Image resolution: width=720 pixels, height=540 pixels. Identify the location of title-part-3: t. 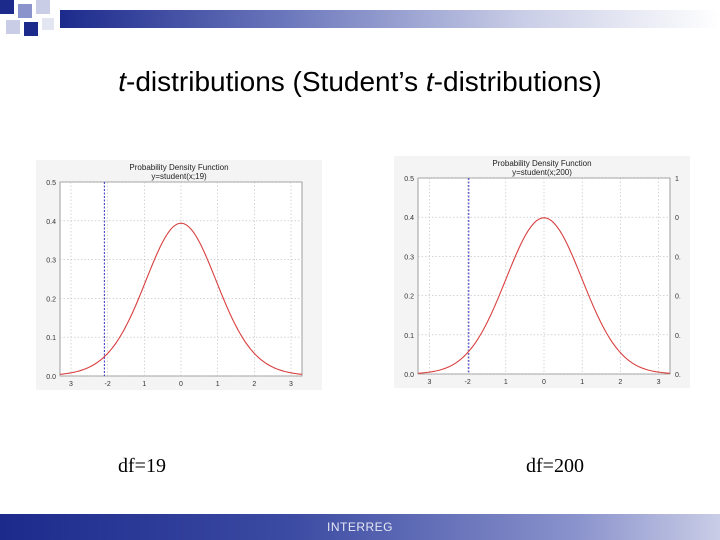
(429, 81).